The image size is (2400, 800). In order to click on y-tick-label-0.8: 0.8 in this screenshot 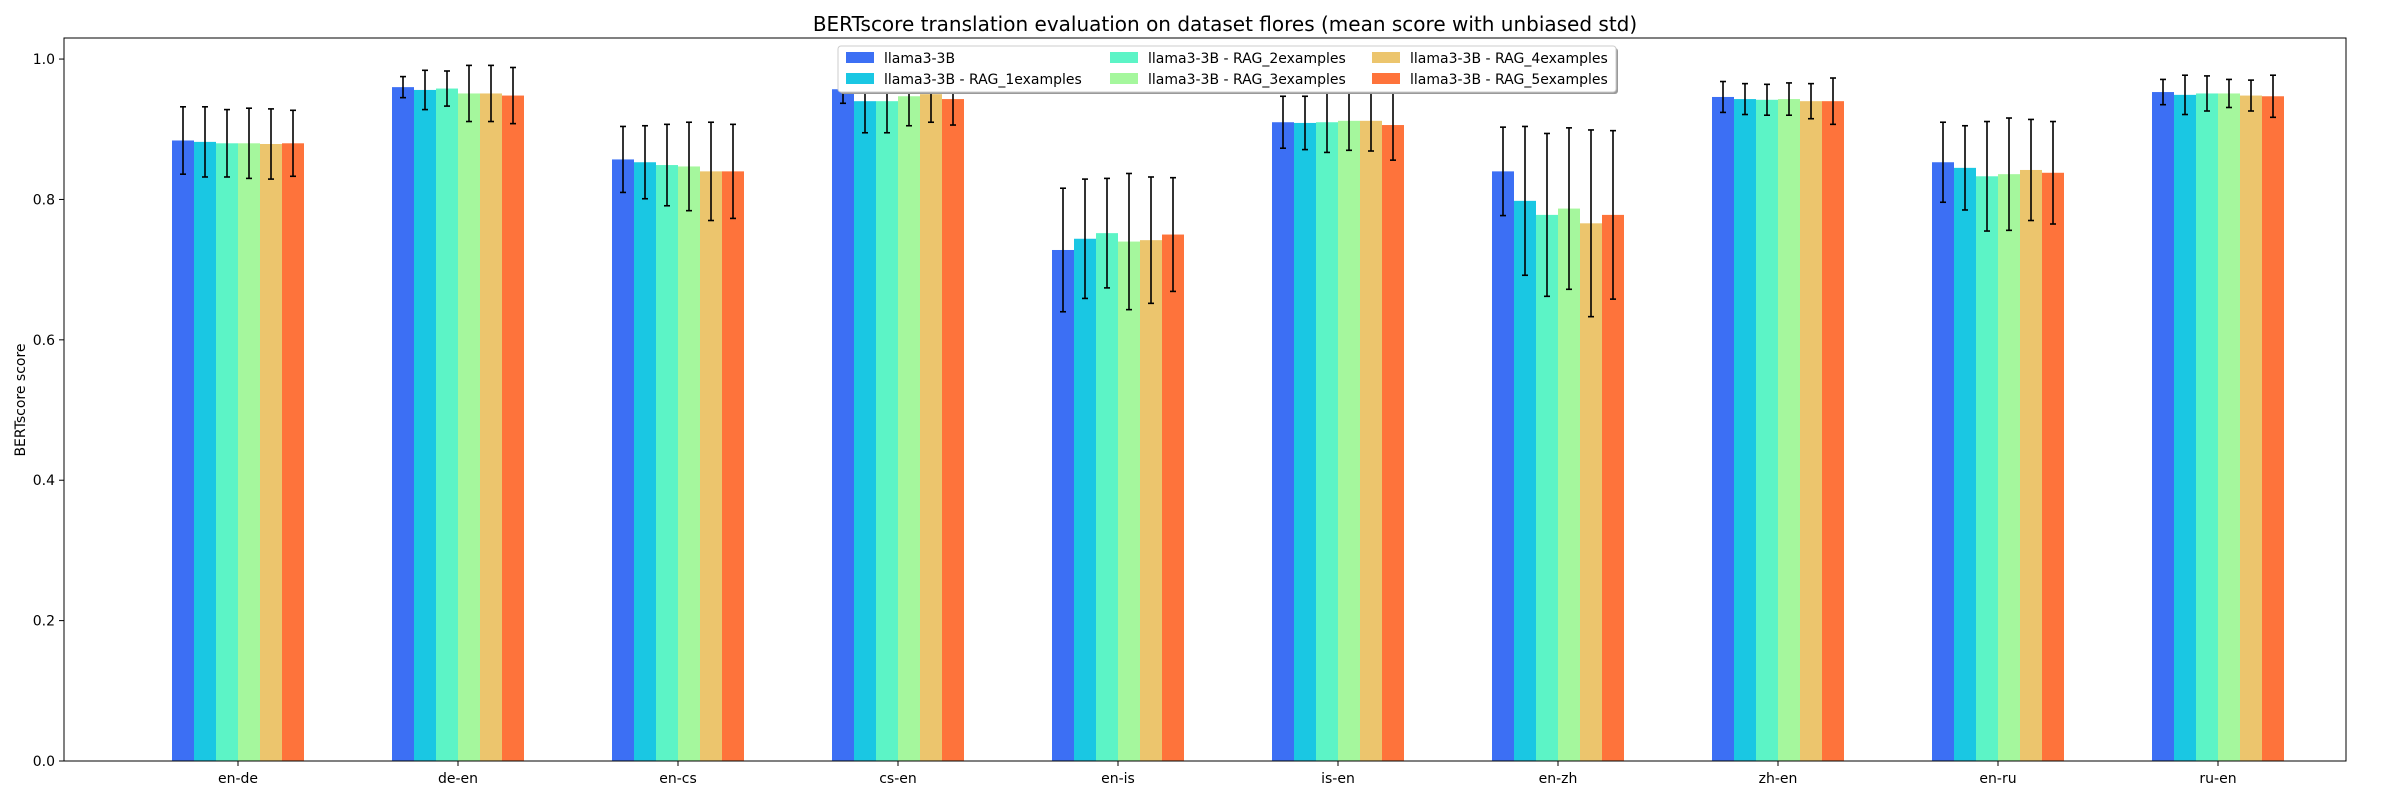, I will do `click(44, 200)`.